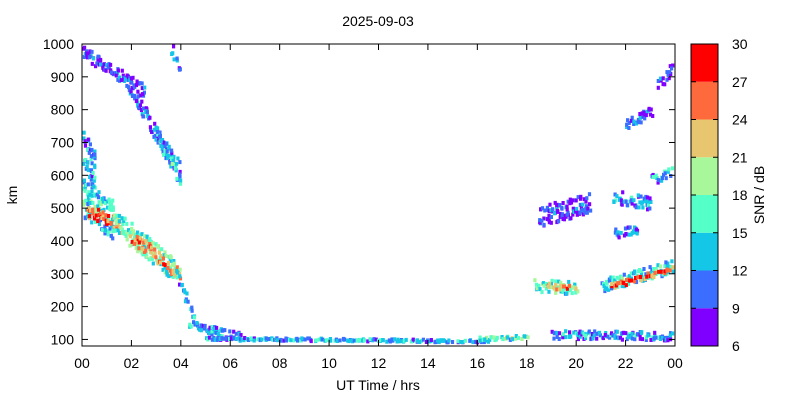 This screenshot has width=800, height=400. I want to click on colorbar-tick-label: 21, so click(740, 157).